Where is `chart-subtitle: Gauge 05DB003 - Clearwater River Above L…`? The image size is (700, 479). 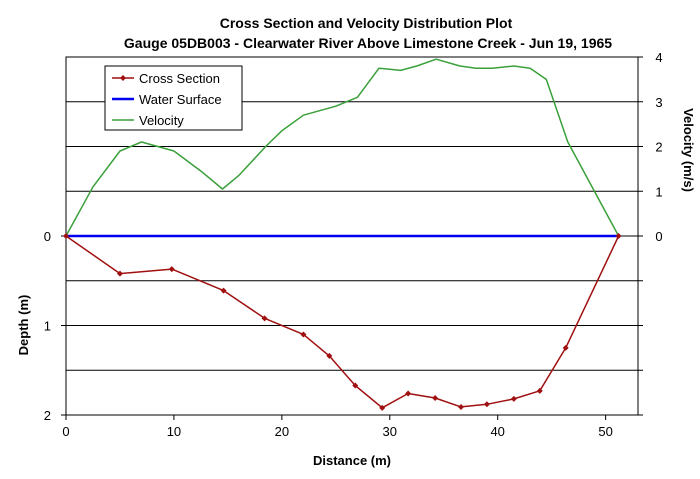 chart-subtitle: Gauge 05DB003 - Clearwater River Above L… is located at coordinates (368, 43).